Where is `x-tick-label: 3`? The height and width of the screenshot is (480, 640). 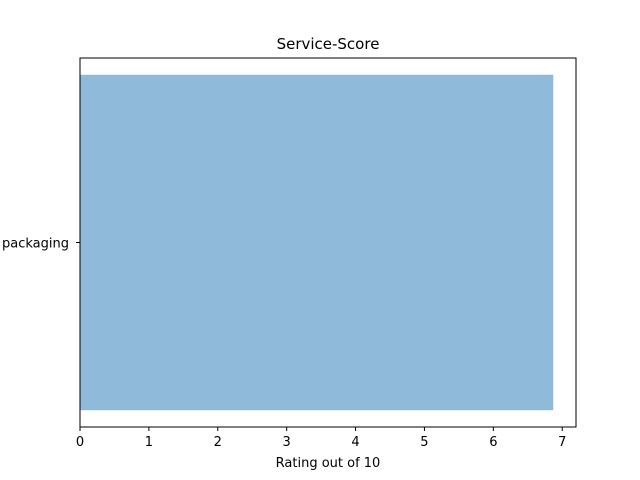 x-tick-label: 3 is located at coordinates (287, 442).